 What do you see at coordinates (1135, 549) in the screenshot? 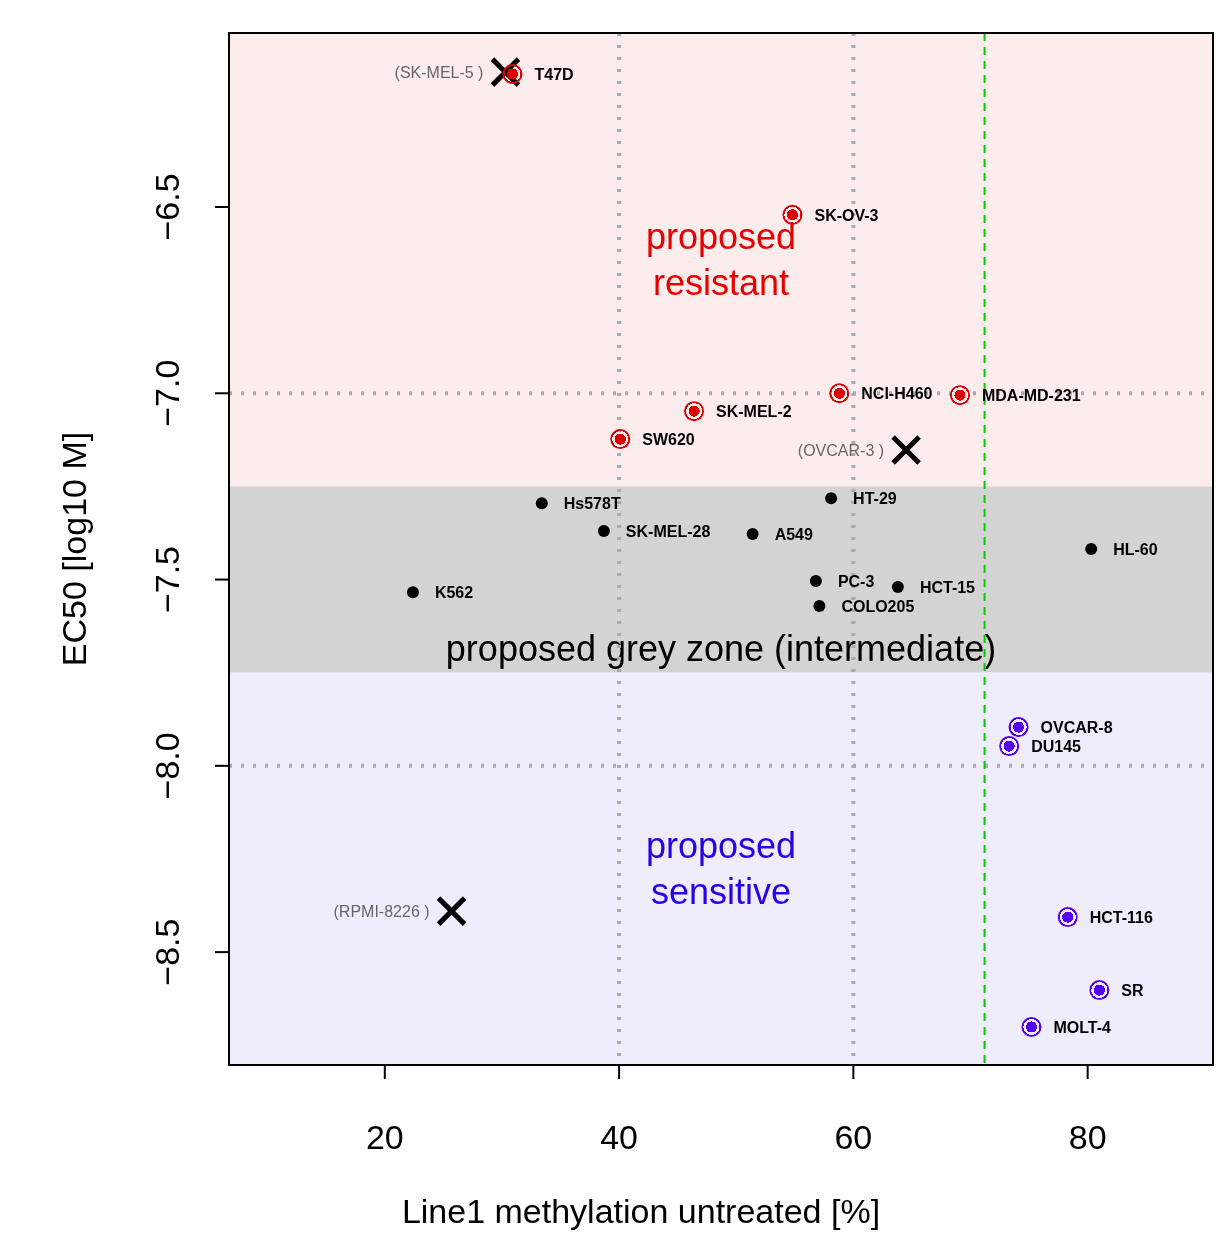
I see `data-label: HL-60` at bounding box center [1135, 549].